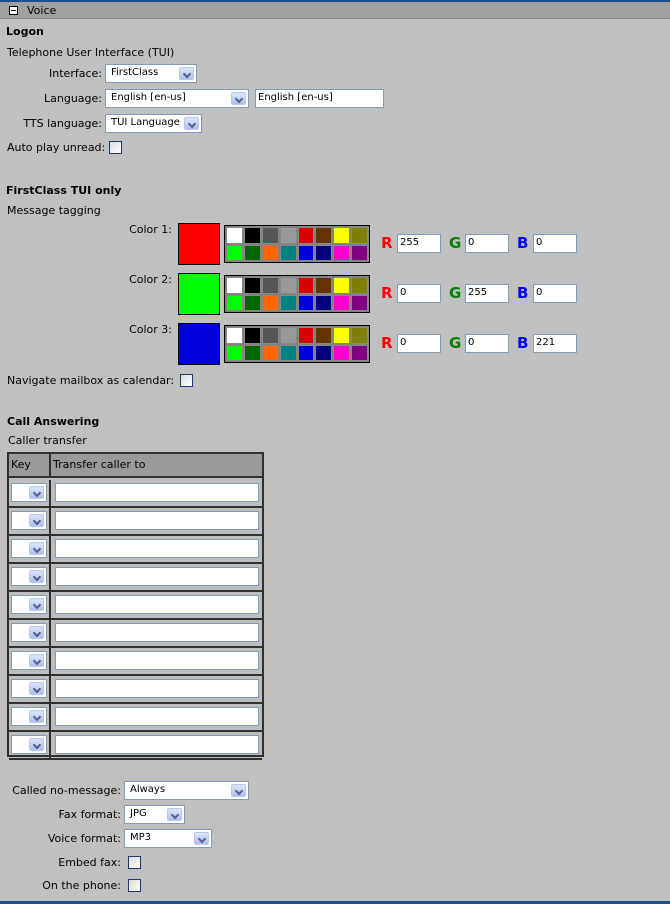 The height and width of the screenshot is (904, 670). I want to click on color-3-b-input: 221, so click(555, 343).